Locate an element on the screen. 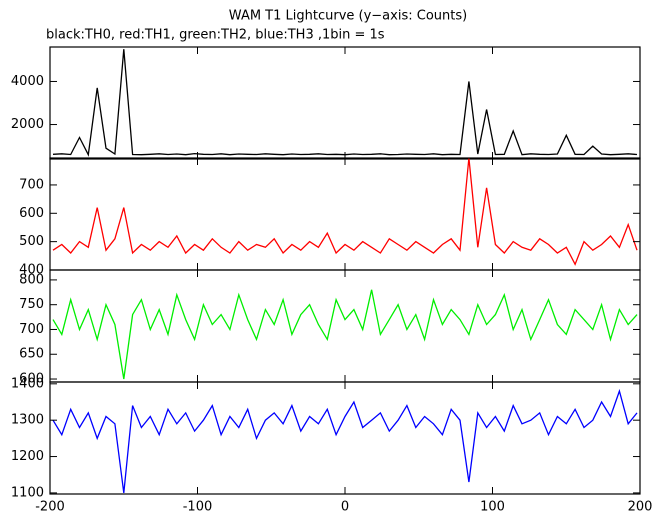  x-tick-label: -100 is located at coordinates (198, 507).